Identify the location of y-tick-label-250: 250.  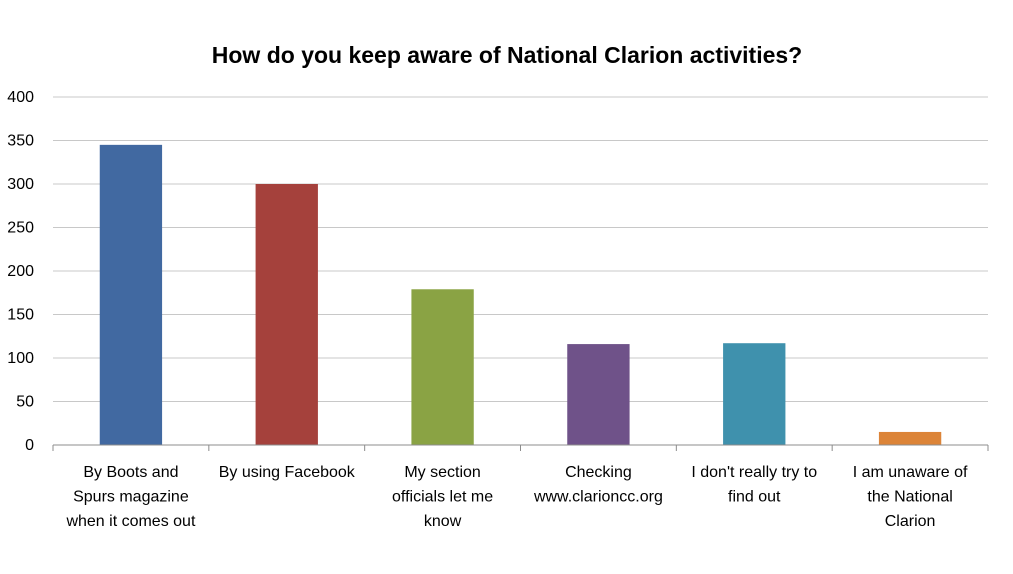
(20, 228).